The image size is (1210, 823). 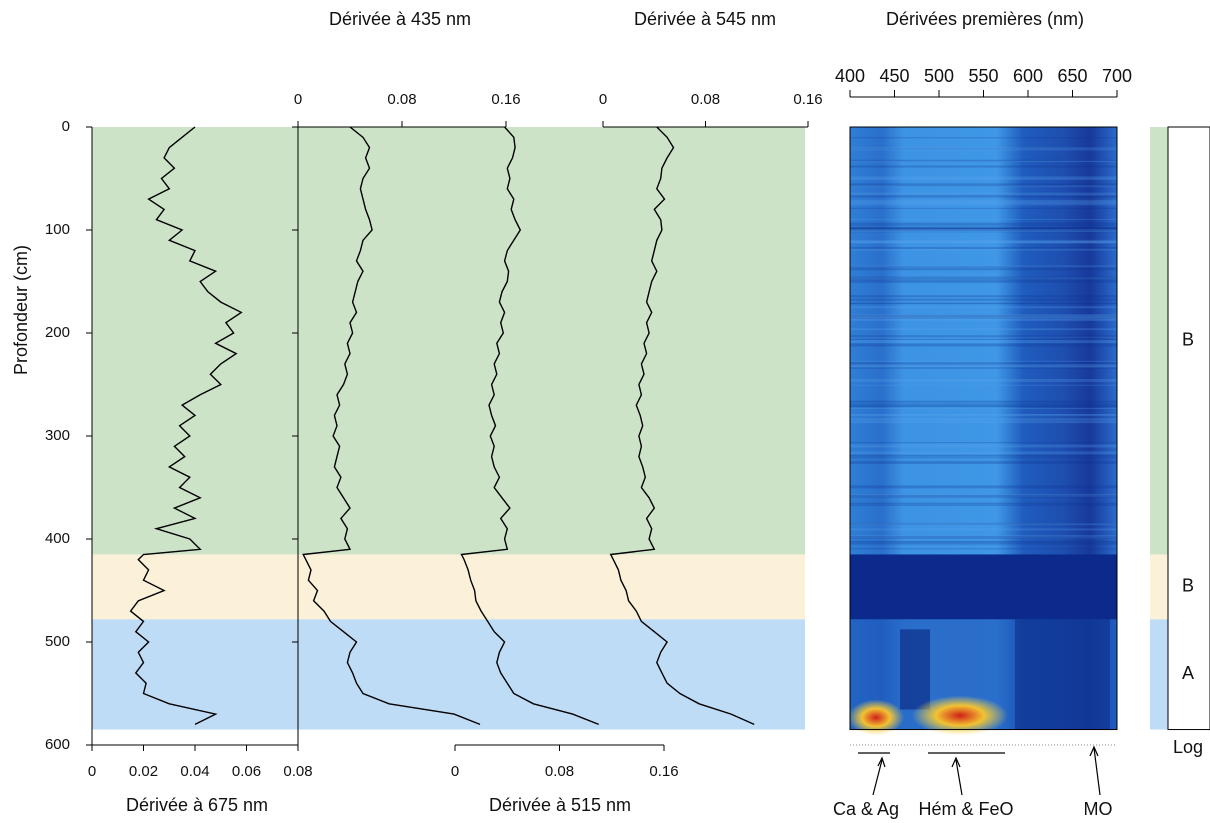 What do you see at coordinates (57, 538) in the screenshot?
I see `y-tick-label: 400` at bounding box center [57, 538].